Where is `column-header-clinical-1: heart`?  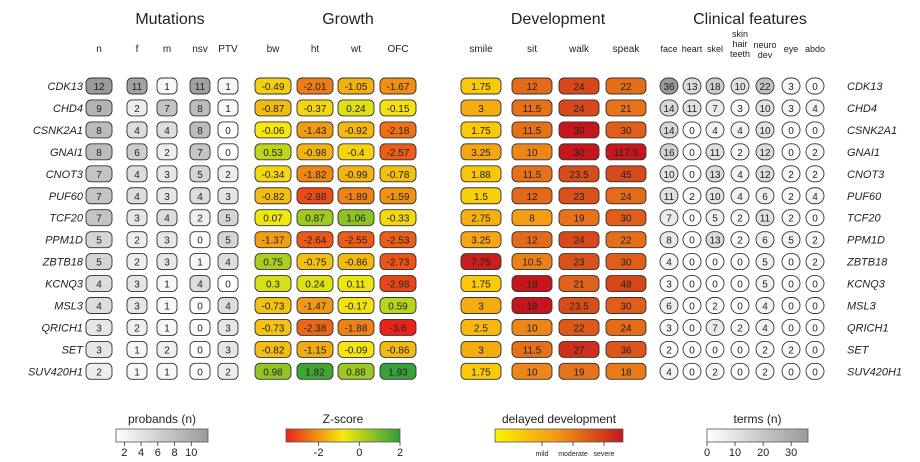
column-header-clinical-1: heart is located at coordinates (692, 49).